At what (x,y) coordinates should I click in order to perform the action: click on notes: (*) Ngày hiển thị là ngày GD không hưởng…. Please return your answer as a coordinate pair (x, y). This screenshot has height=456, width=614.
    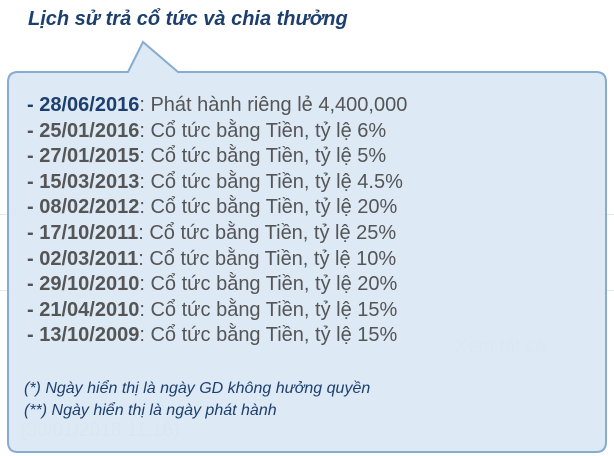
    Looking at the image, I should click on (197, 400).